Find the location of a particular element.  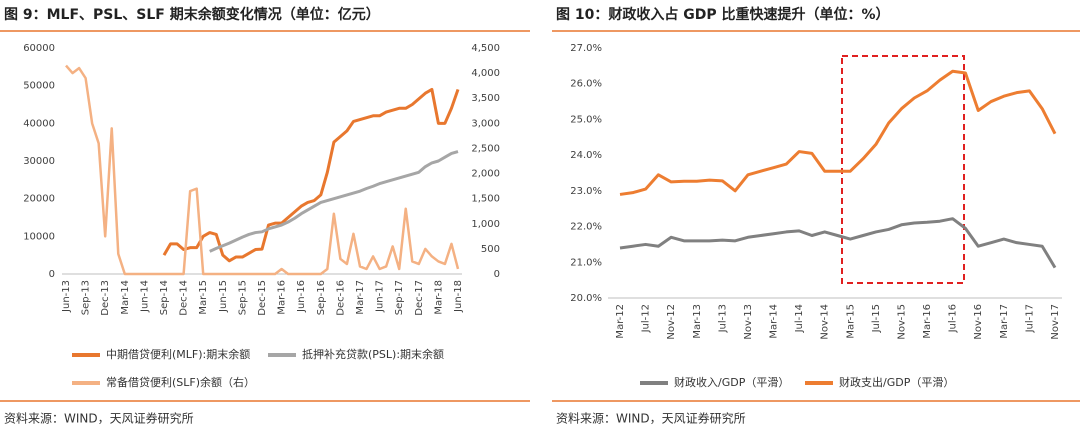

legend-label: 常备借贷便利(SLF)余额（右） is located at coordinates (180, 382).